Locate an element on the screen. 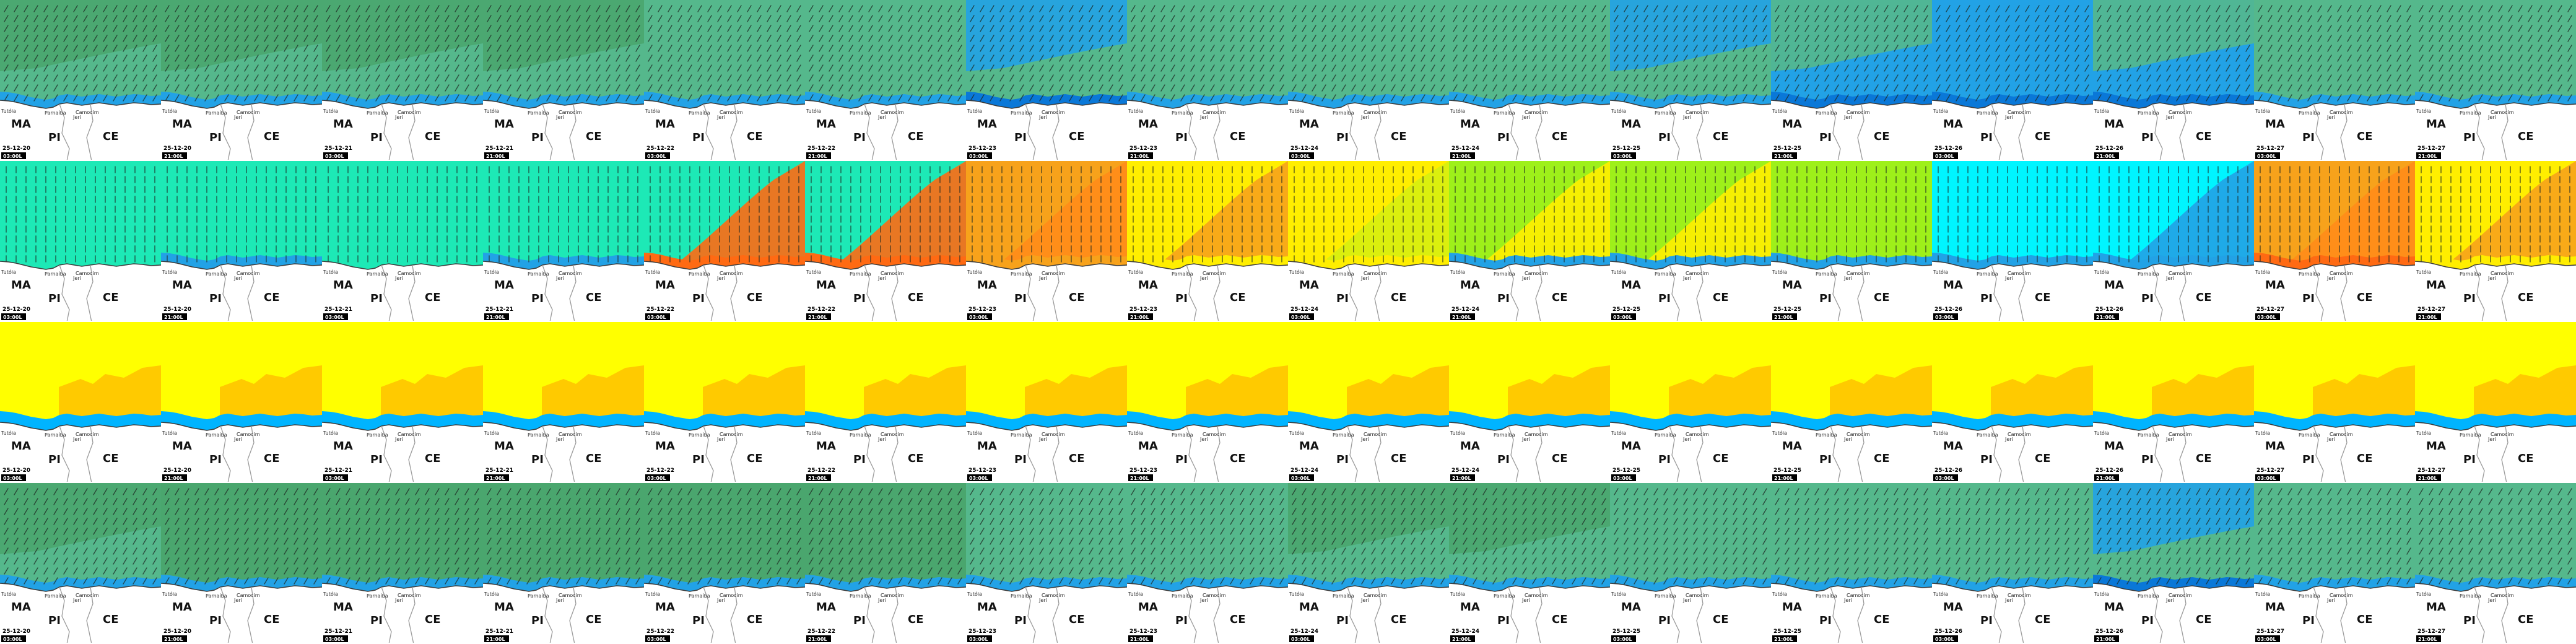 This screenshot has height=644, width=2576. city-label: Tutóia is located at coordinates (1779, 594).